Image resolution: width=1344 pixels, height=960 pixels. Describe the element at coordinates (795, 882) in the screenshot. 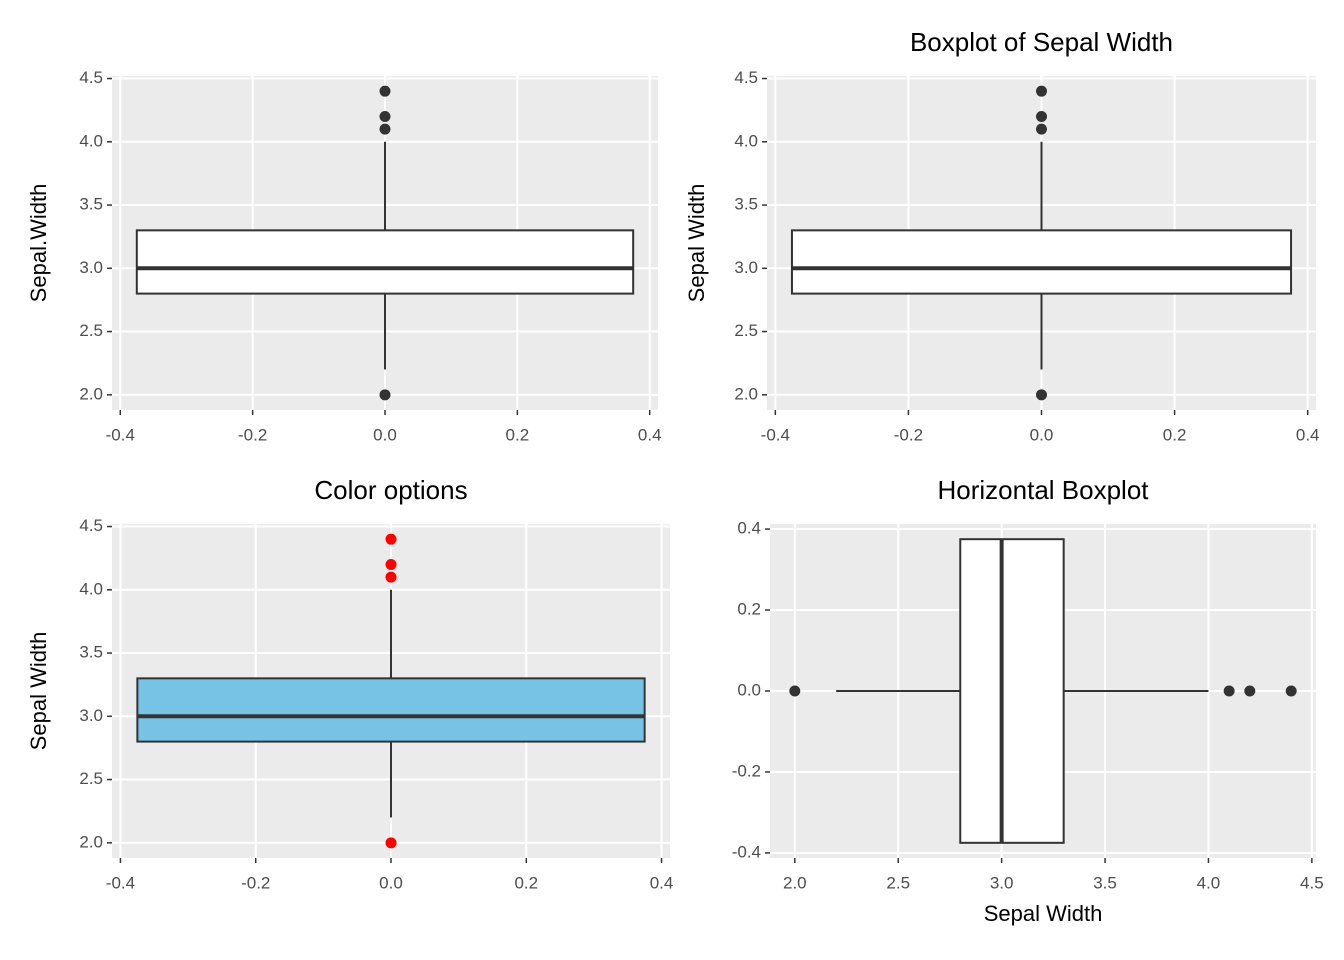

I see `x-tick-label: 2.0` at that location.